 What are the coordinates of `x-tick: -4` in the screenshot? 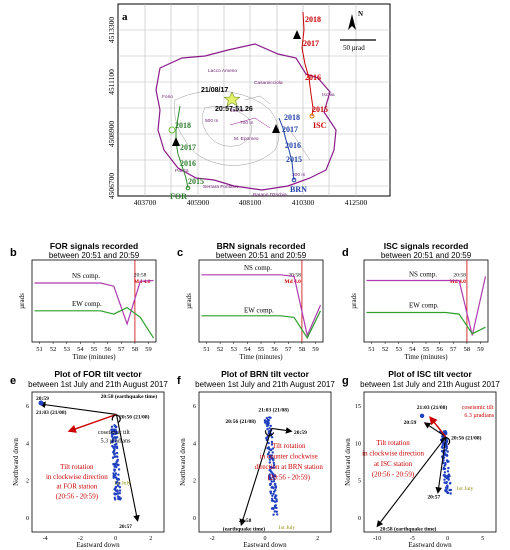 It's located at (45, 539).